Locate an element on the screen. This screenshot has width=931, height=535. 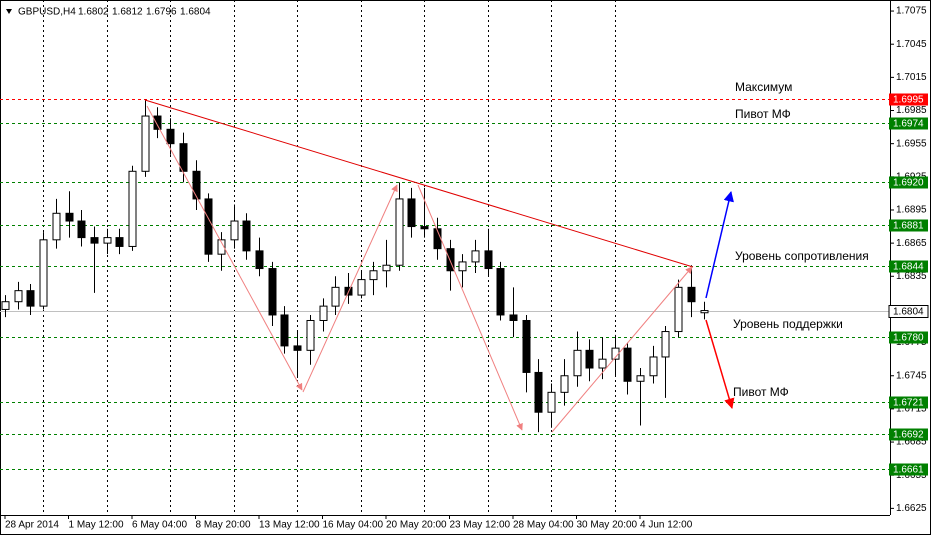
level-tag-label: 1.6881 is located at coordinates (908, 226).